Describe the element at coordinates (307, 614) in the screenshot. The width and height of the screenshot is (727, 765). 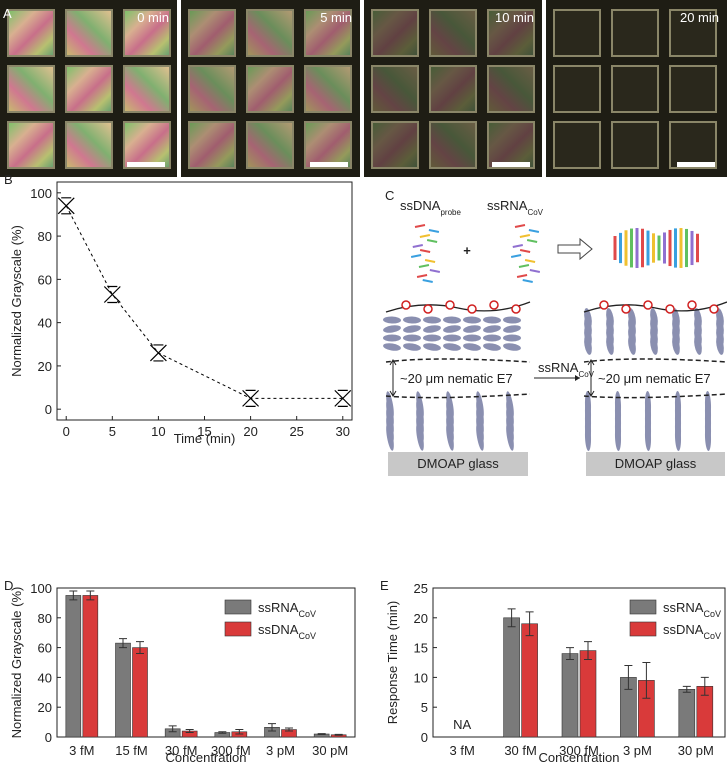
I see `legend-subscript: CoV` at that location.